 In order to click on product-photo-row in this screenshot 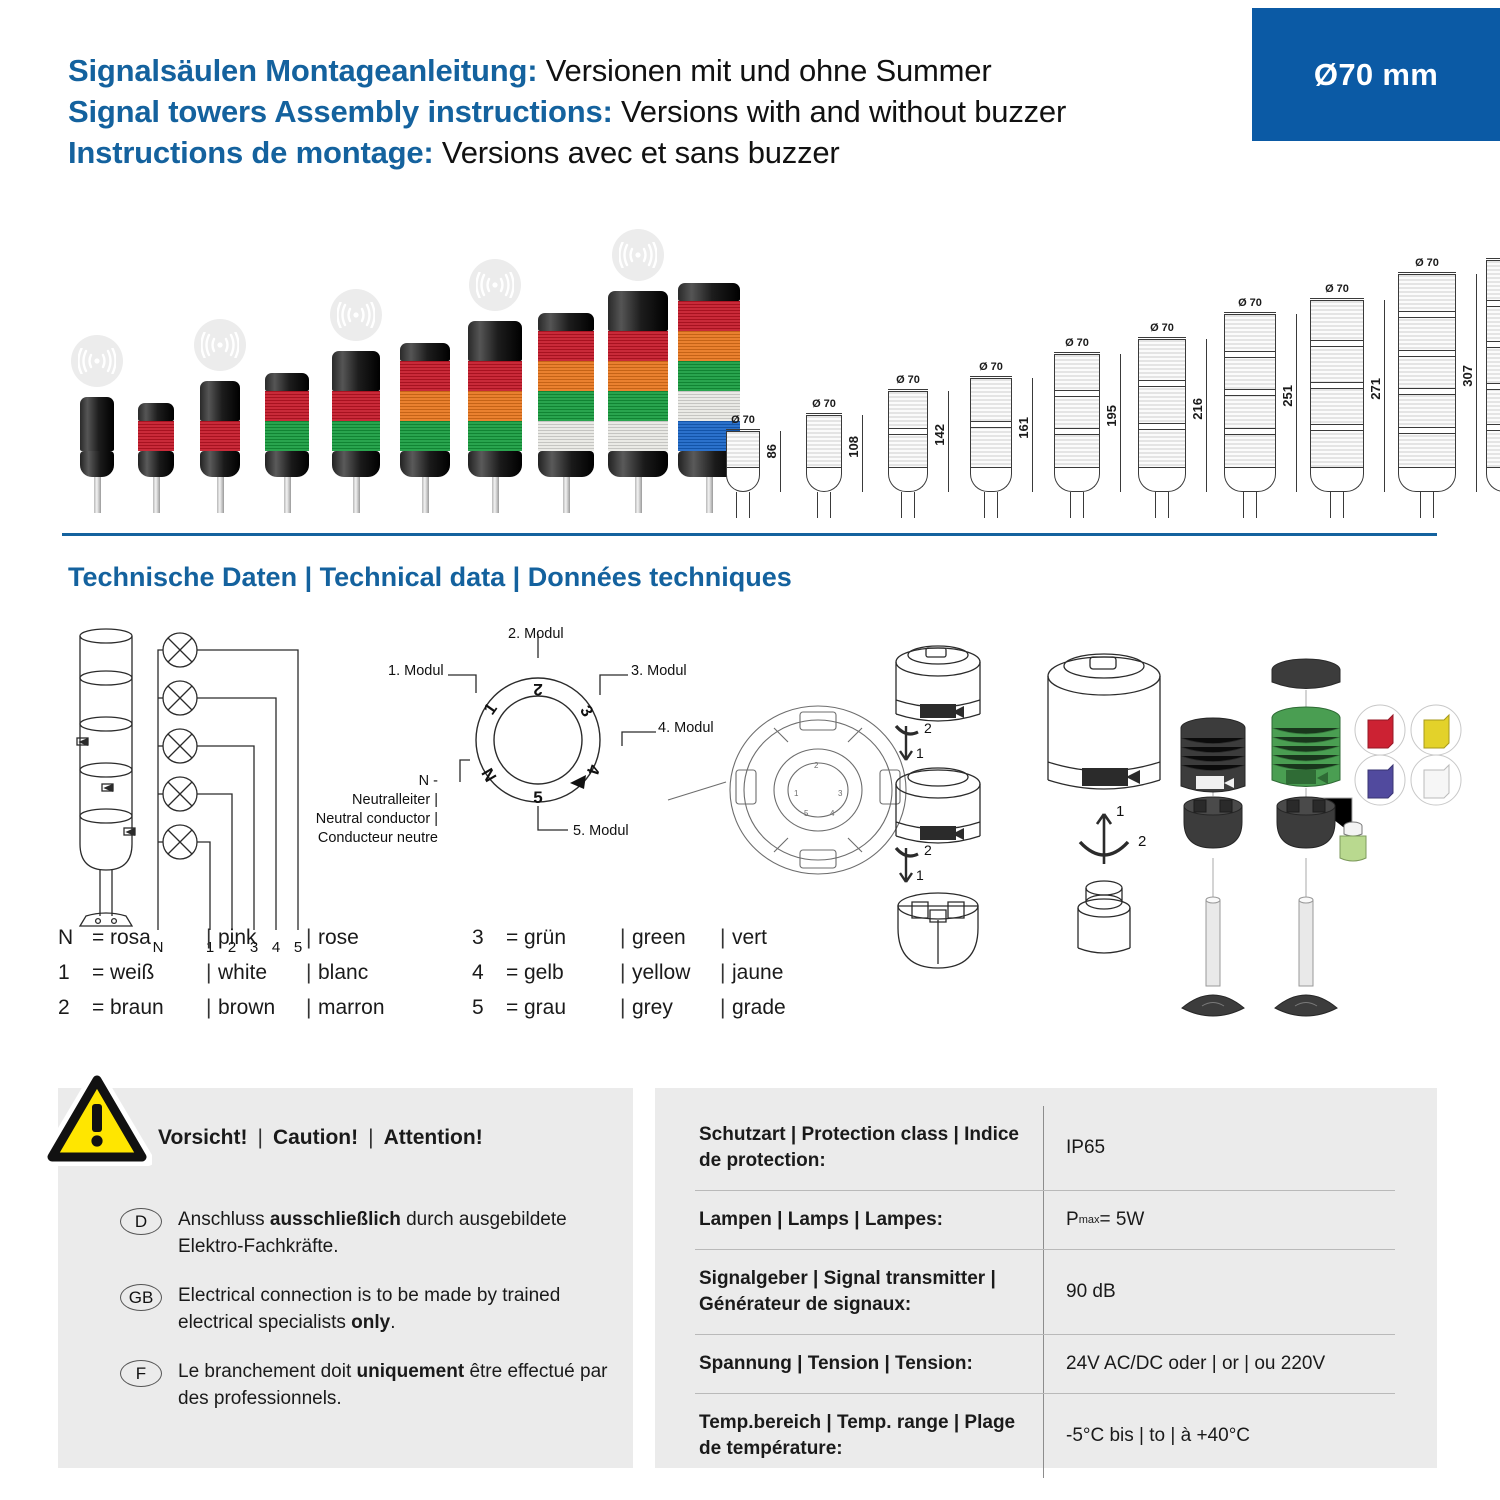, I will do `click(400, 370)`.